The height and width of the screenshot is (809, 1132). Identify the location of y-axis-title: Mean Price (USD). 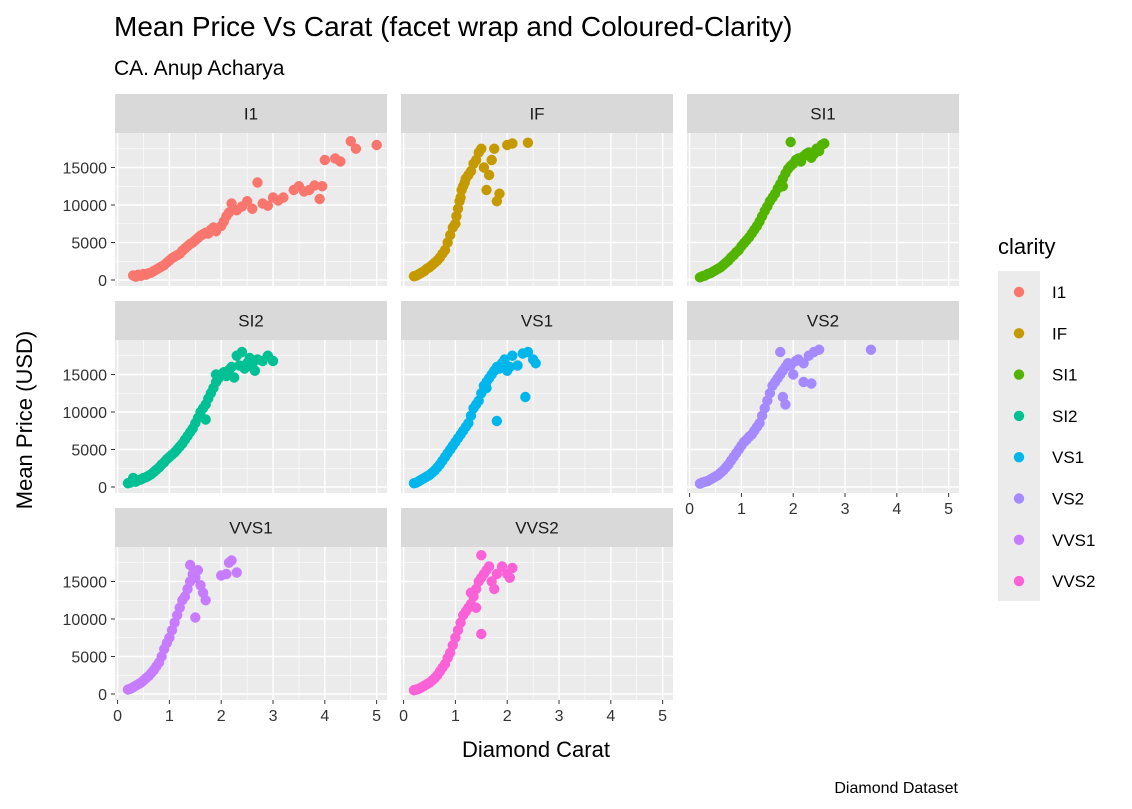
(24, 420).